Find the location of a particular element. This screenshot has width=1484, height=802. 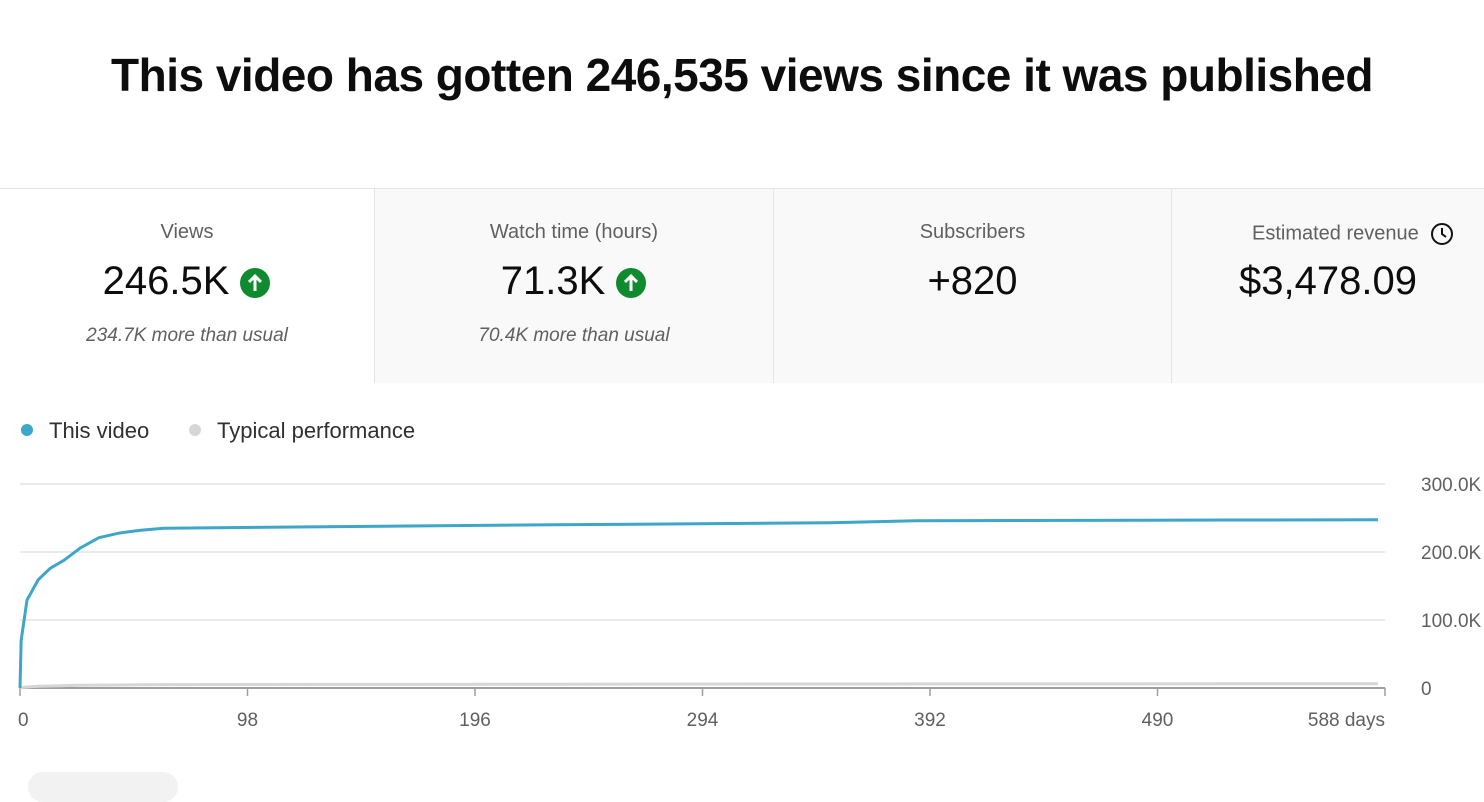

metric-label: Views is located at coordinates (187, 232).